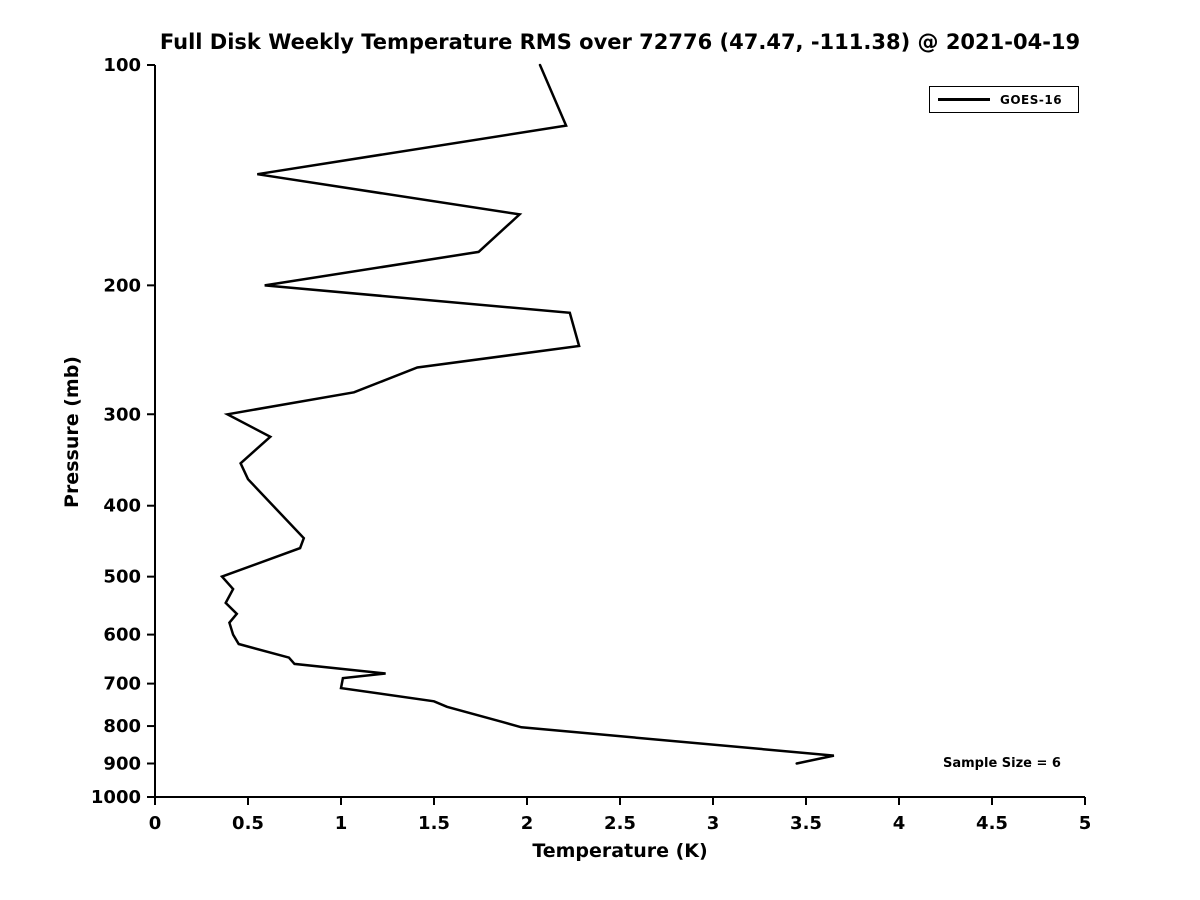 This screenshot has width=1200, height=900. I want to click on x-tick-label: 3, so click(713, 823).